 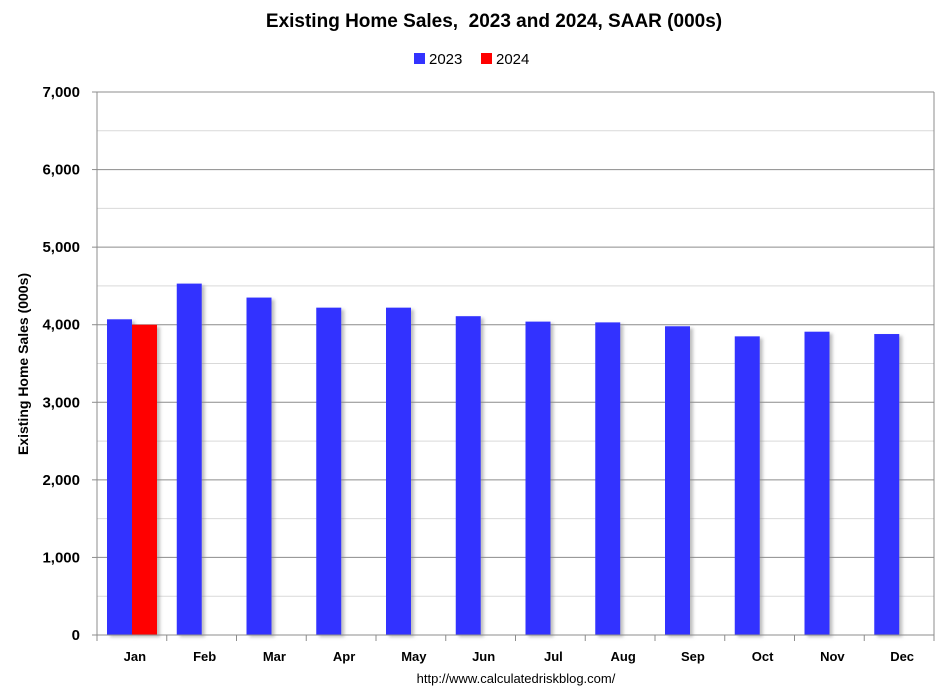 I want to click on bar-2023-Jan, so click(x=119, y=477).